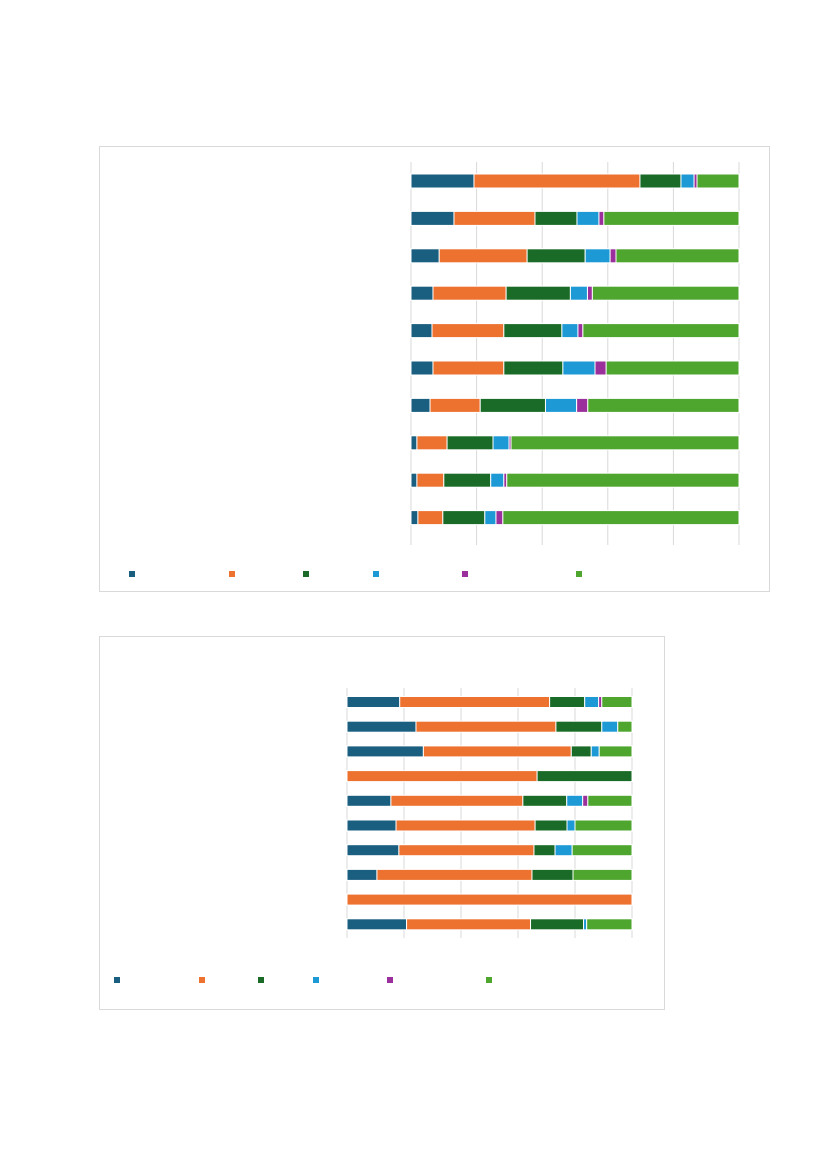 The width and height of the screenshot is (827, 1169). I want to click on legend-marker-series1, so click(132, 574).